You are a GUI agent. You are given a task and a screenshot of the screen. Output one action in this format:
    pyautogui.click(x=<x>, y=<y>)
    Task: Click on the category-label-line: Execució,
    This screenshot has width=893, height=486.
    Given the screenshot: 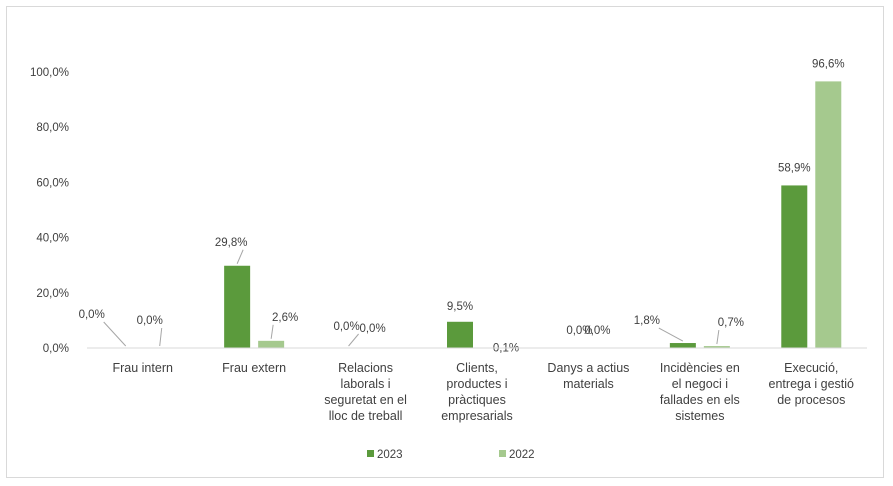 What is the action you would take?
    pyautogui.click(x=811, y=368)
    